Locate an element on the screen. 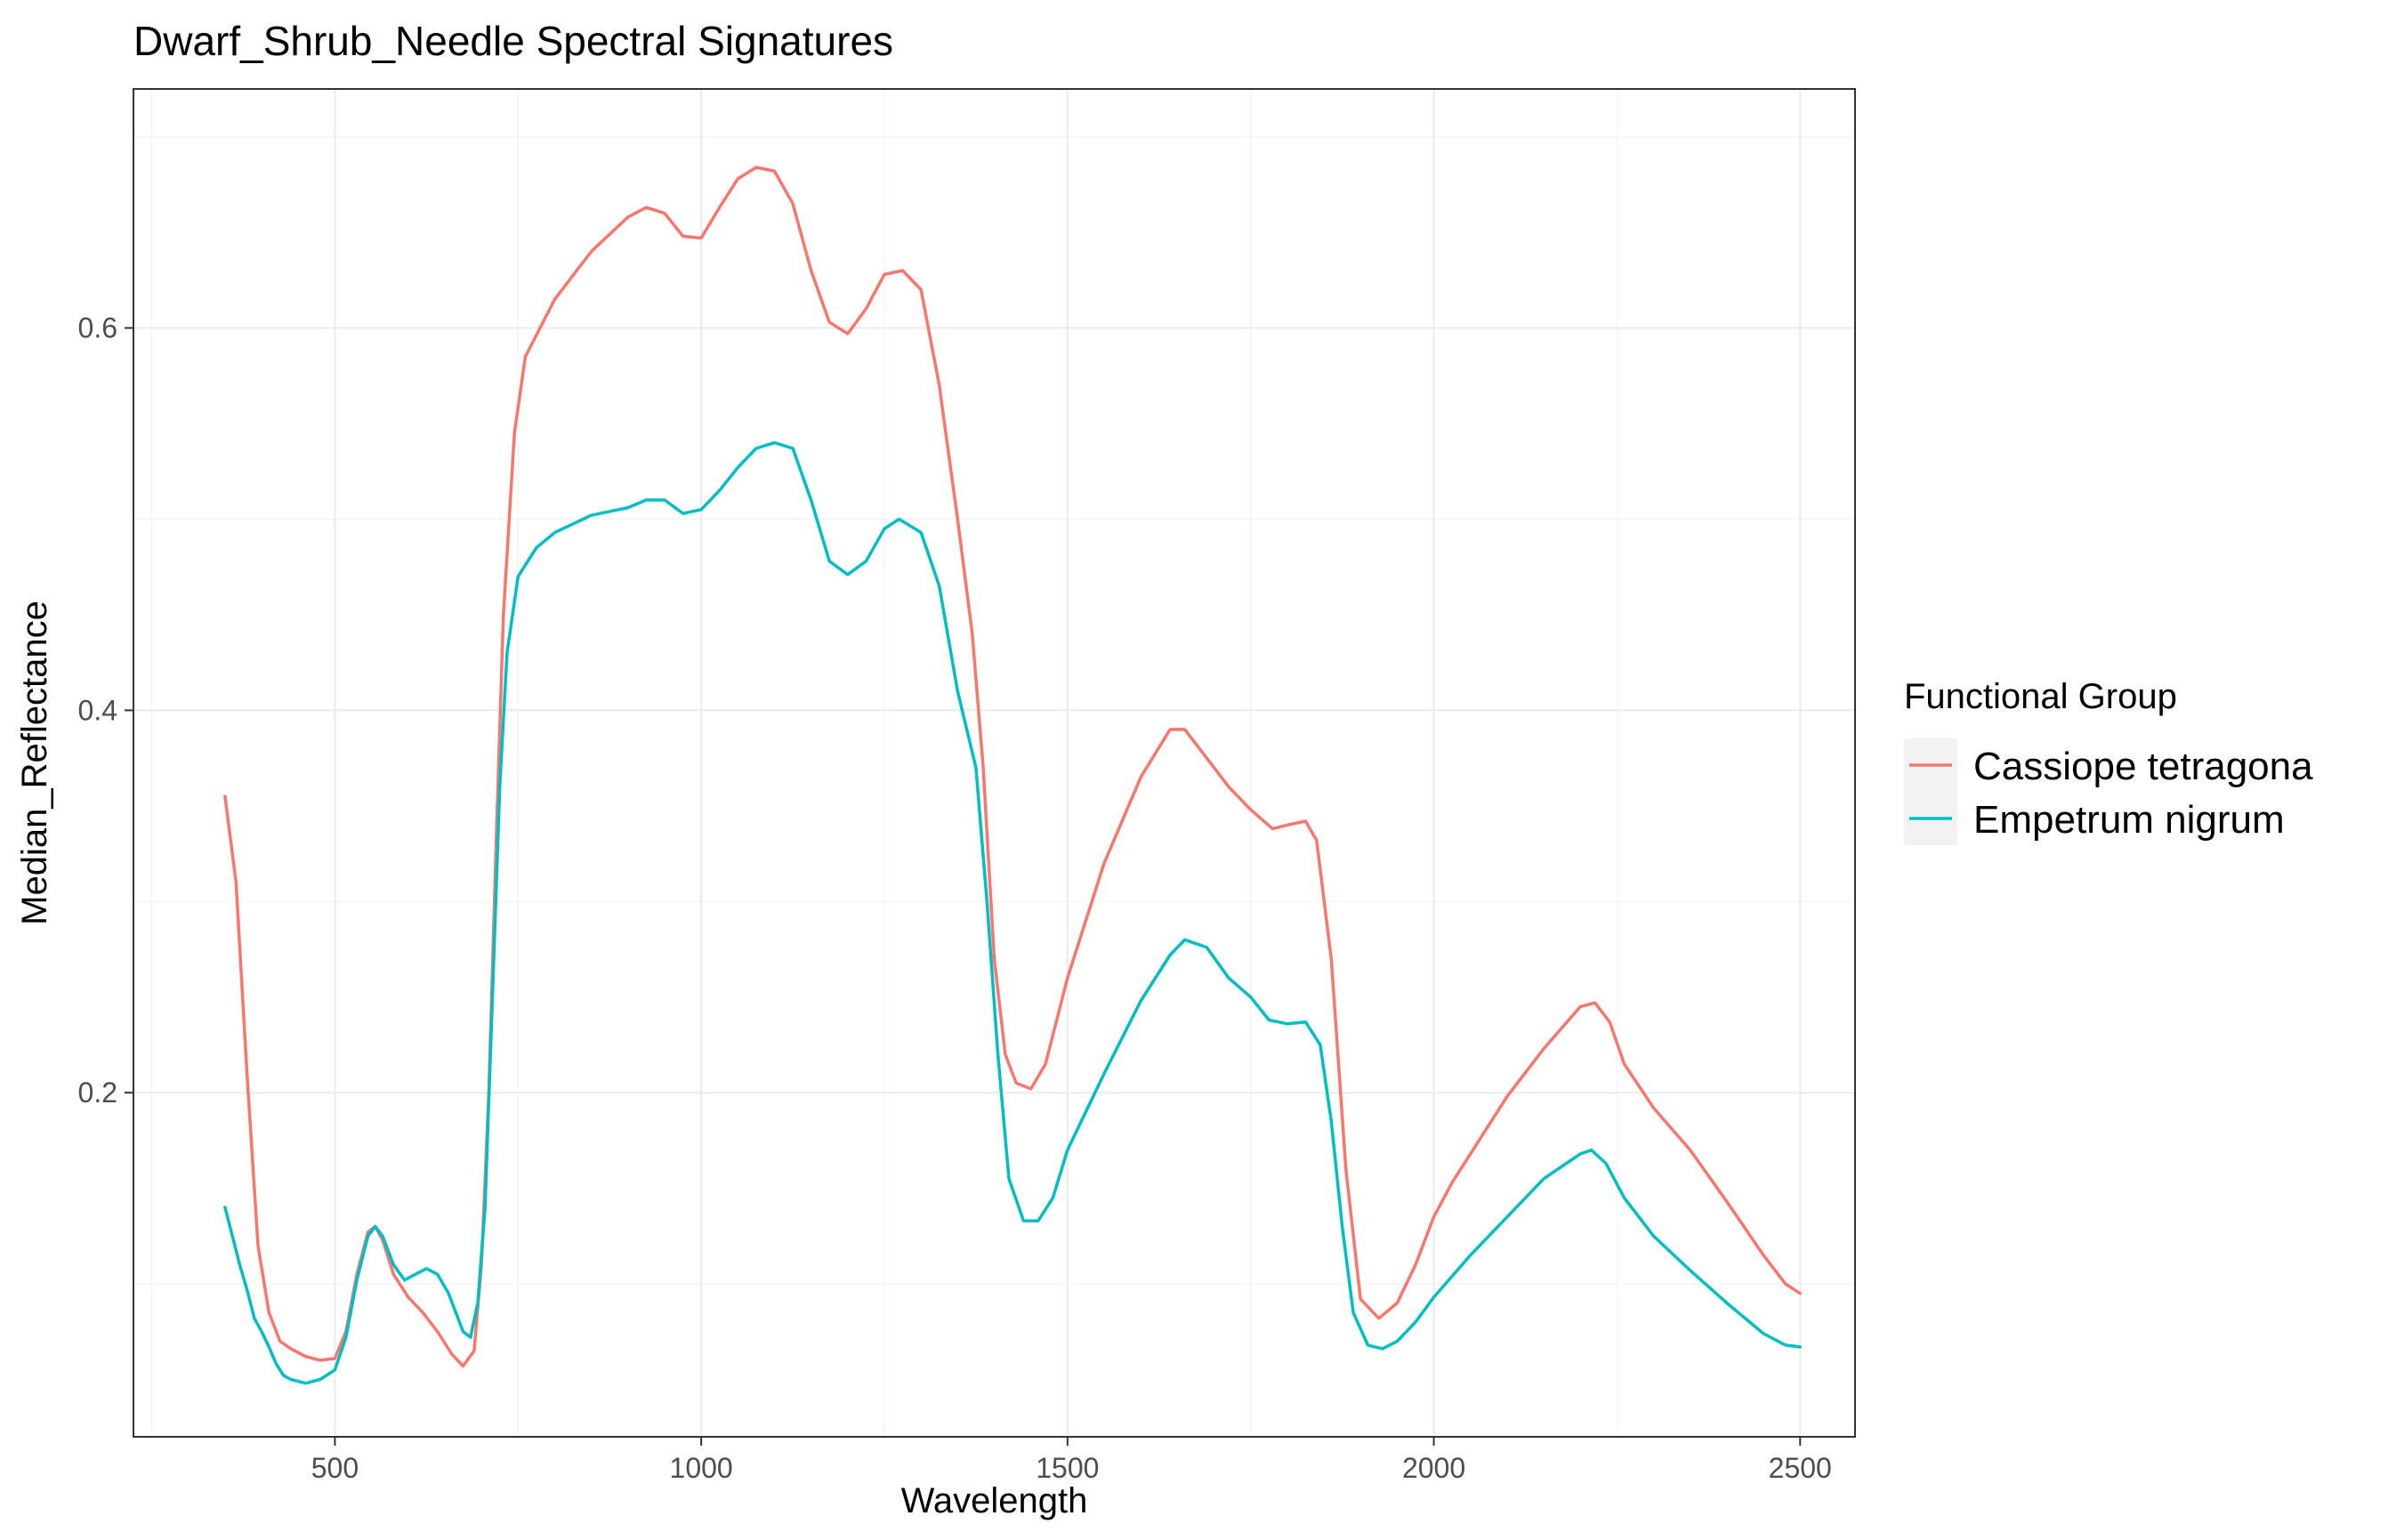 This screenshot has width=2396, height=1540. legend-label: Empetrum nigrum is located at coordinates (2129, 820).